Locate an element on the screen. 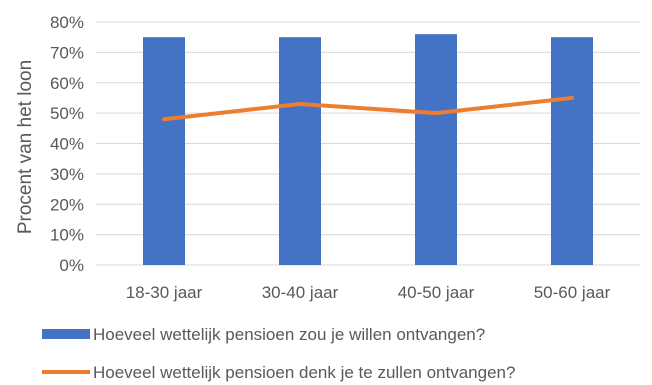  y-tick-label: 50% is located at coordinates (67, 113).